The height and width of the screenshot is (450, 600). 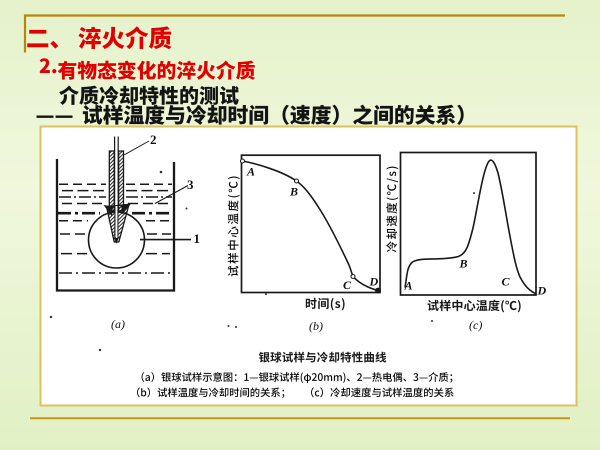 I want to click on svg-text: (a), so click(x=118, y=324).